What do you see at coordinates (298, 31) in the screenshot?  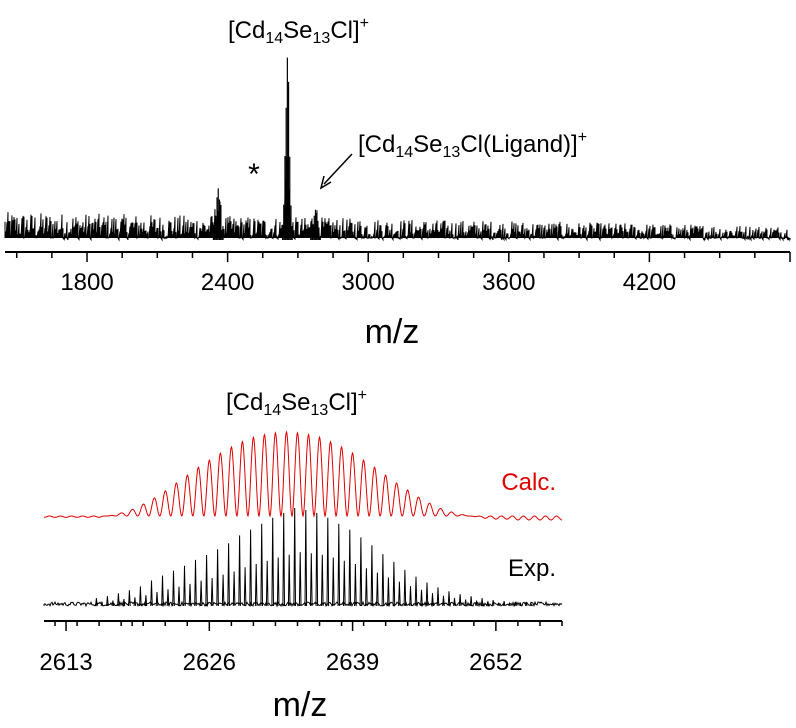 I see `main-cluster-annotation: [Cd14Se13Cl]+` at bounding box center [298, 31].